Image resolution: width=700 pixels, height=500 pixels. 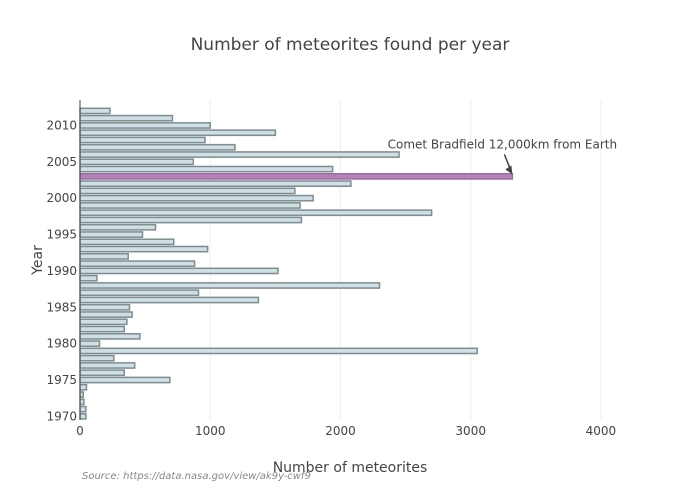 What do you see at coordinates (80, 431) in the screenshot?
I see `x-tick-label: 0` at bounding box center [80, 431].